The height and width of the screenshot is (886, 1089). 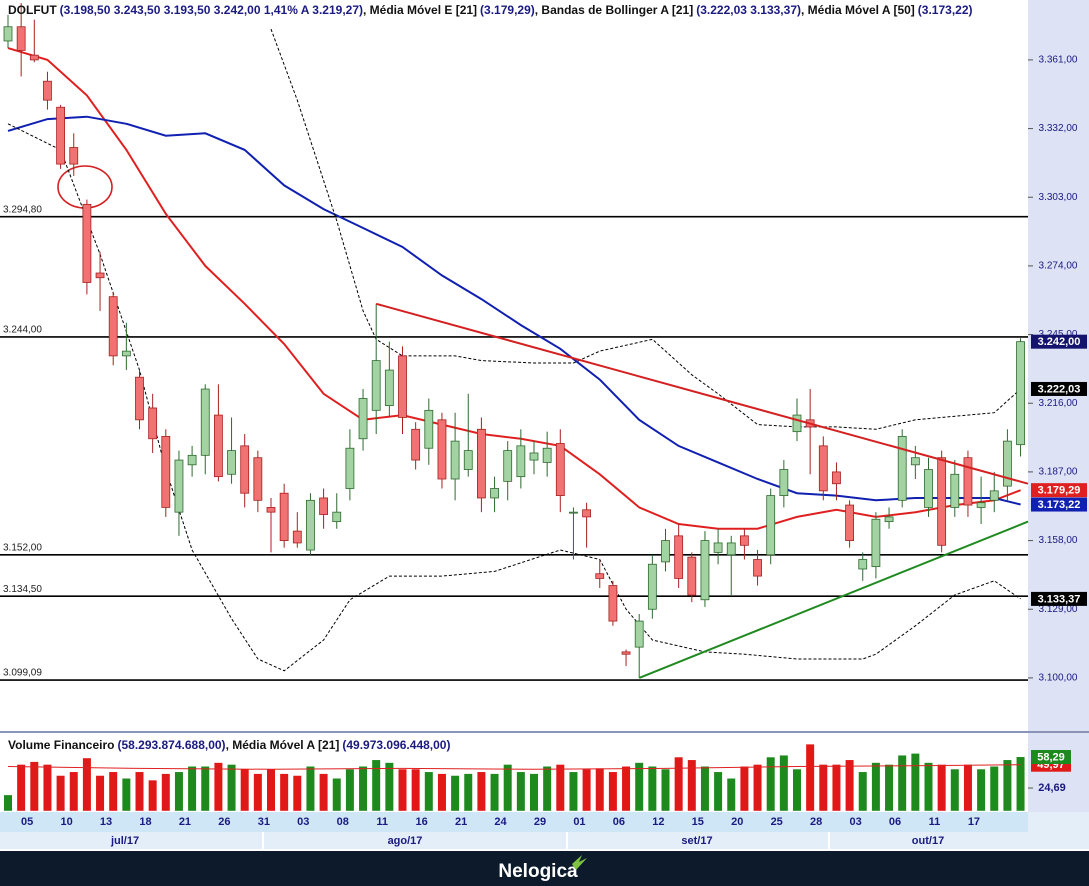 I want to click on price-axis-panel, so click(x=1058, y=406).